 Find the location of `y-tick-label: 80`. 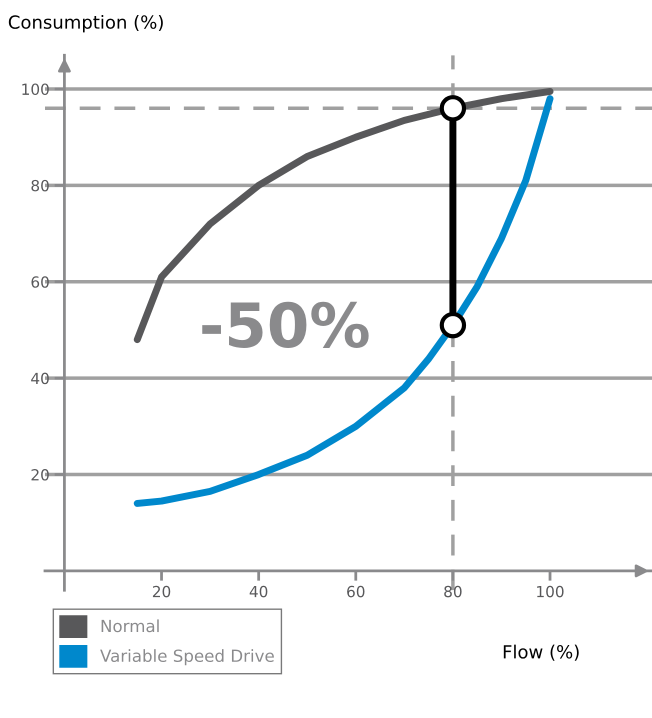

y-tick-label: 80 is located at coordinates (40, 186).